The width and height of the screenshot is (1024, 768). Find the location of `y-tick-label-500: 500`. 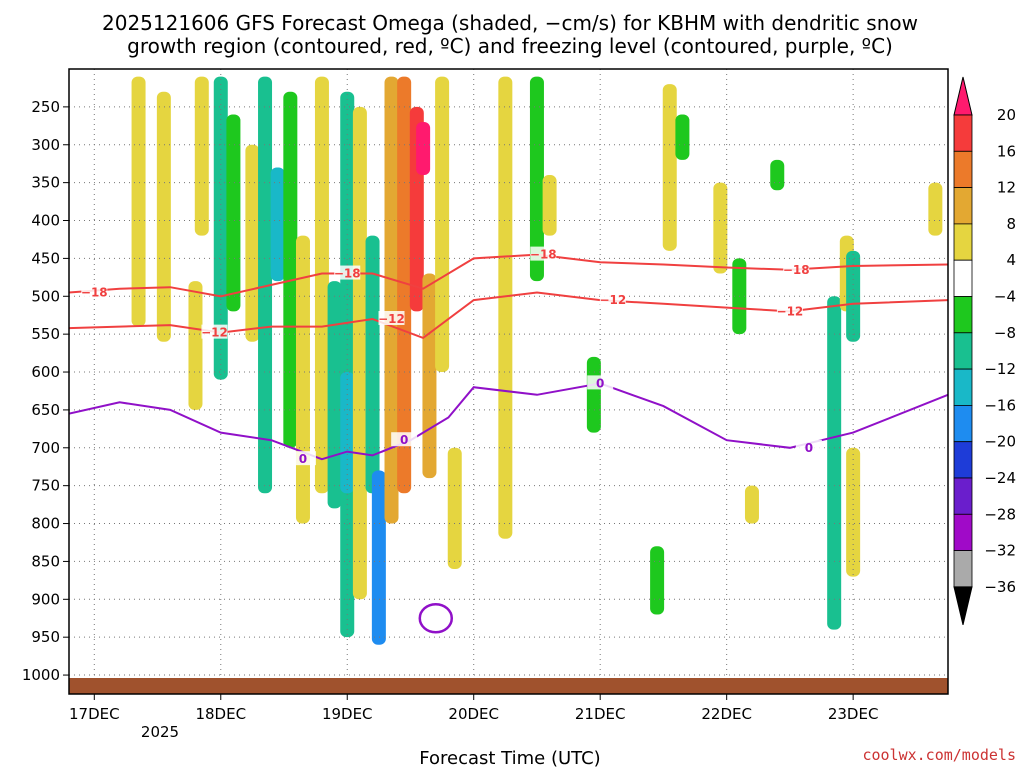

y-tick-label-500: 500 is located at coordinates (45, 296).